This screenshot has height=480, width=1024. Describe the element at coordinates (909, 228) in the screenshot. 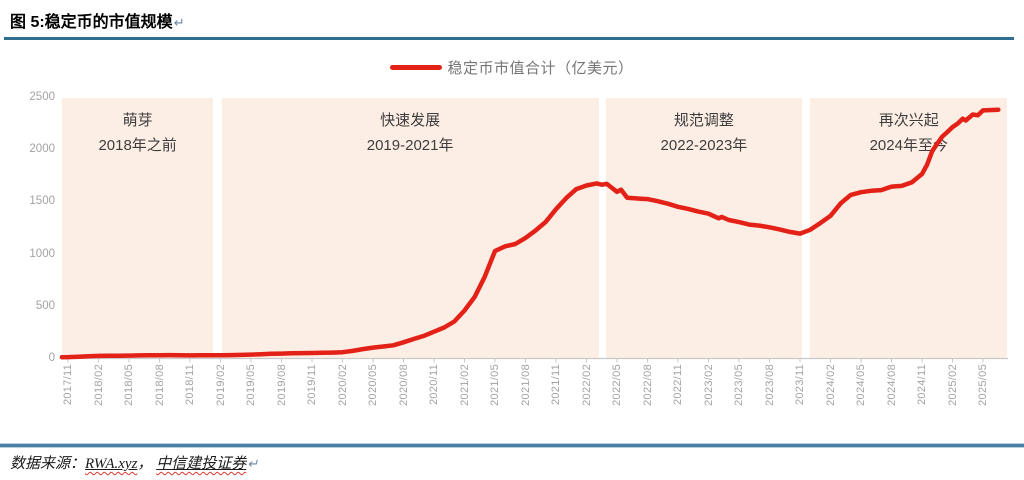

I see `phase-band: 再次兴起 2024年至今` at that location.